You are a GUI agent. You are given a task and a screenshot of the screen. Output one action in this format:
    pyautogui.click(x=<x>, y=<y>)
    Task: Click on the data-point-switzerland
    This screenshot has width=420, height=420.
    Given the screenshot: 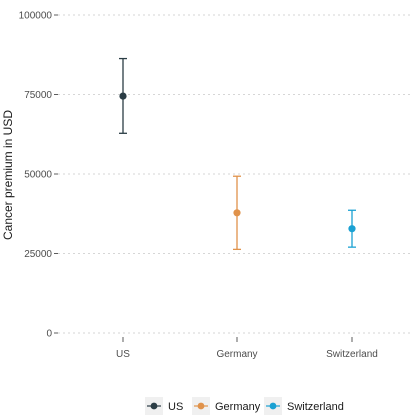 What is the action you would take?
    pyautogui.click(x=352, y=229)
    